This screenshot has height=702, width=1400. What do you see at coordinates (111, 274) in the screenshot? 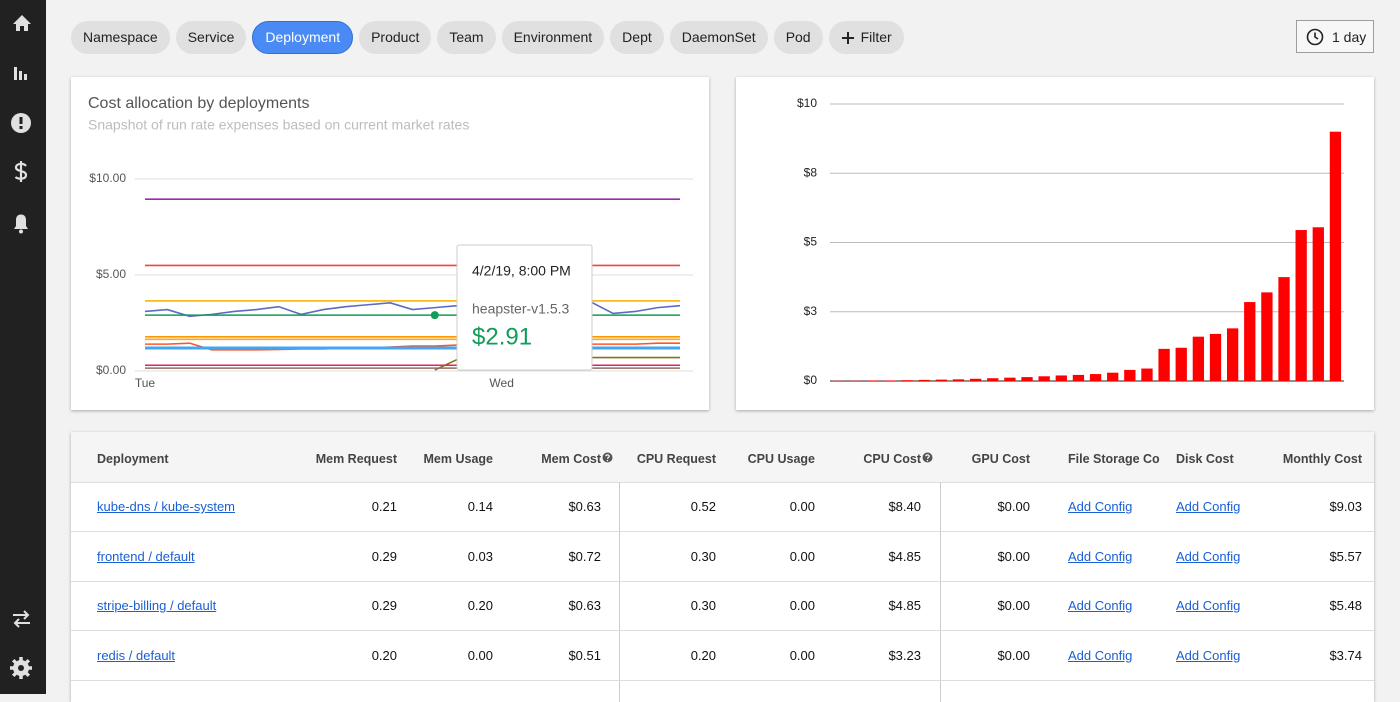
I see `y-tick-label: $5.00` at bounding box center [111, 274].